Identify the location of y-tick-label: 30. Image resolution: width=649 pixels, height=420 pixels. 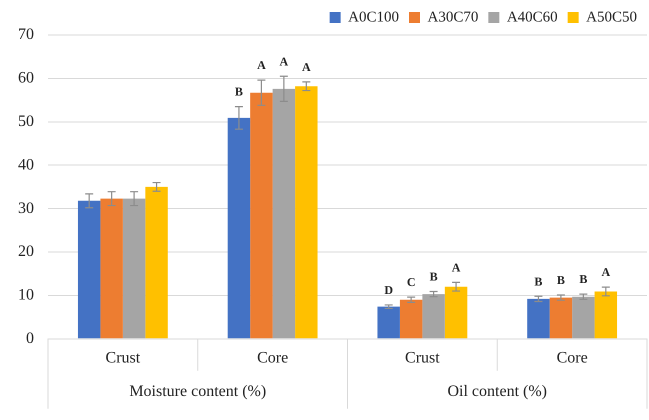
(26, 208).